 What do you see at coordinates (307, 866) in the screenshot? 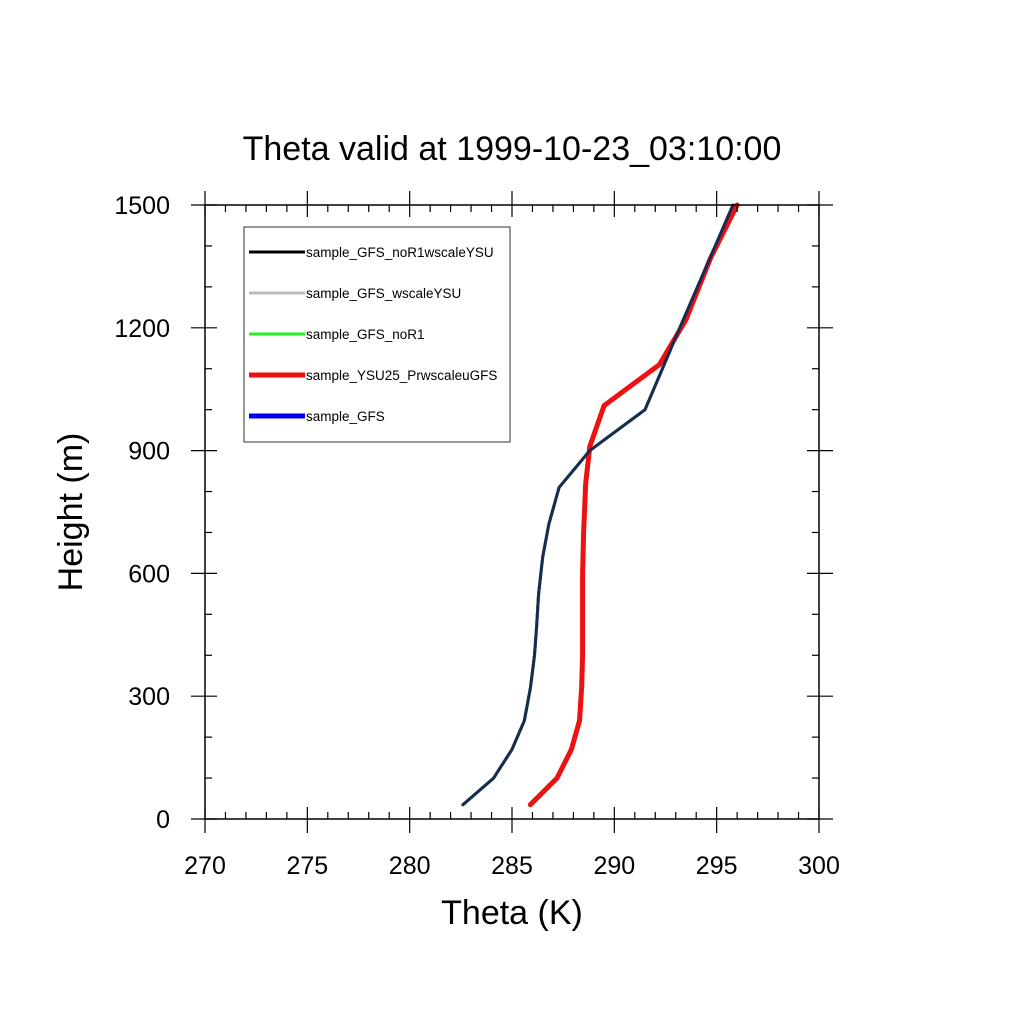
I see `x-tick-label: 275` at bounding box center [307, 866].